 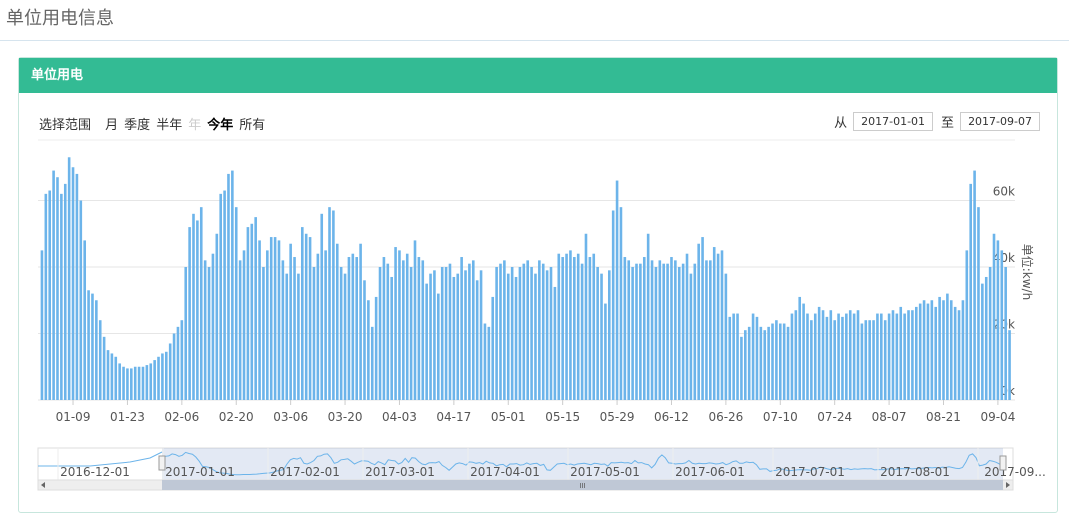 What do you see at coordinates (1004, 192) in the screenshot?
I see `y-tick-label: 60k` at bounding box center [1004, 192].